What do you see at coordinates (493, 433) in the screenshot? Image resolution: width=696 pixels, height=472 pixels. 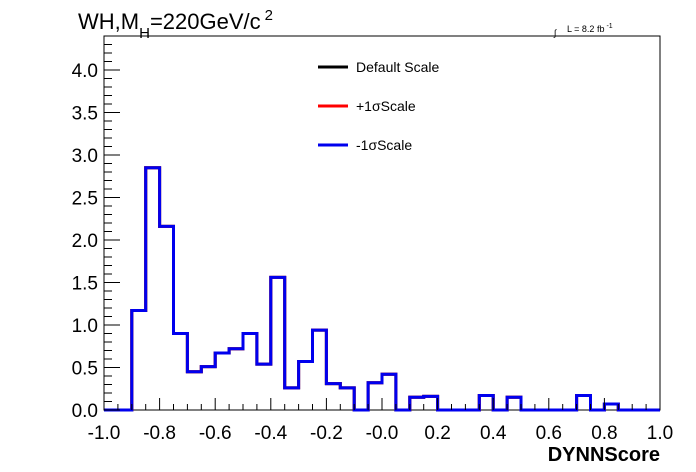 I see `x-tick-label: 0.4` at bounding box center [493, 433].